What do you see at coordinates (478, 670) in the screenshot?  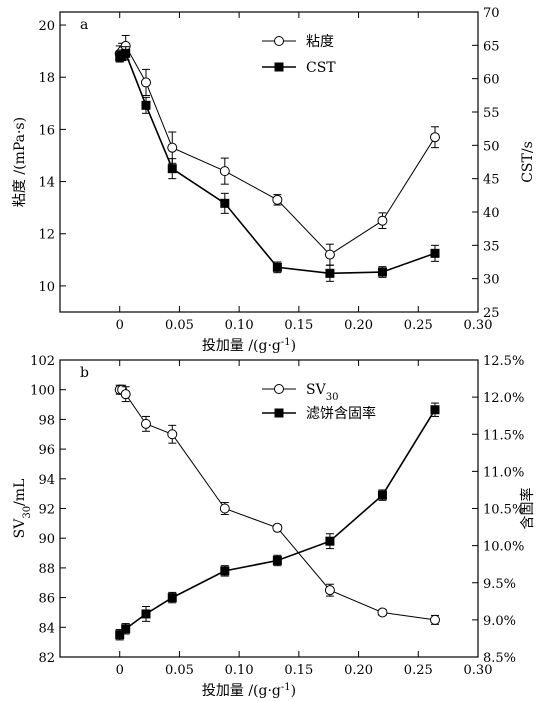 I see `panel-b-x-tick-label: 0.30` at bounding box center [478, 670].